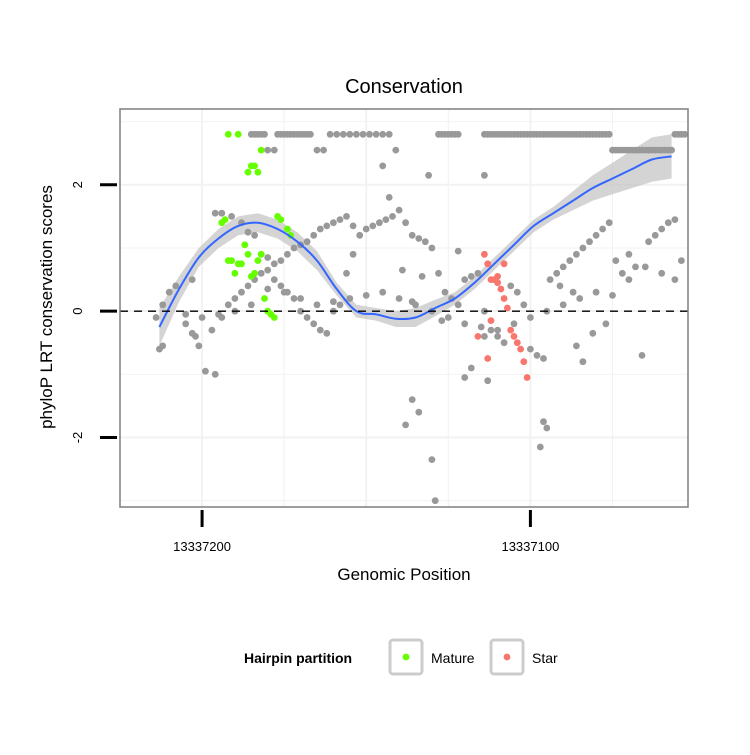 This screenshot has height=755, width=750. What do you see at coordinates (77, 438) in the screenshot?
I see `y-tick-label: -2` at bounding box center [77, 438].